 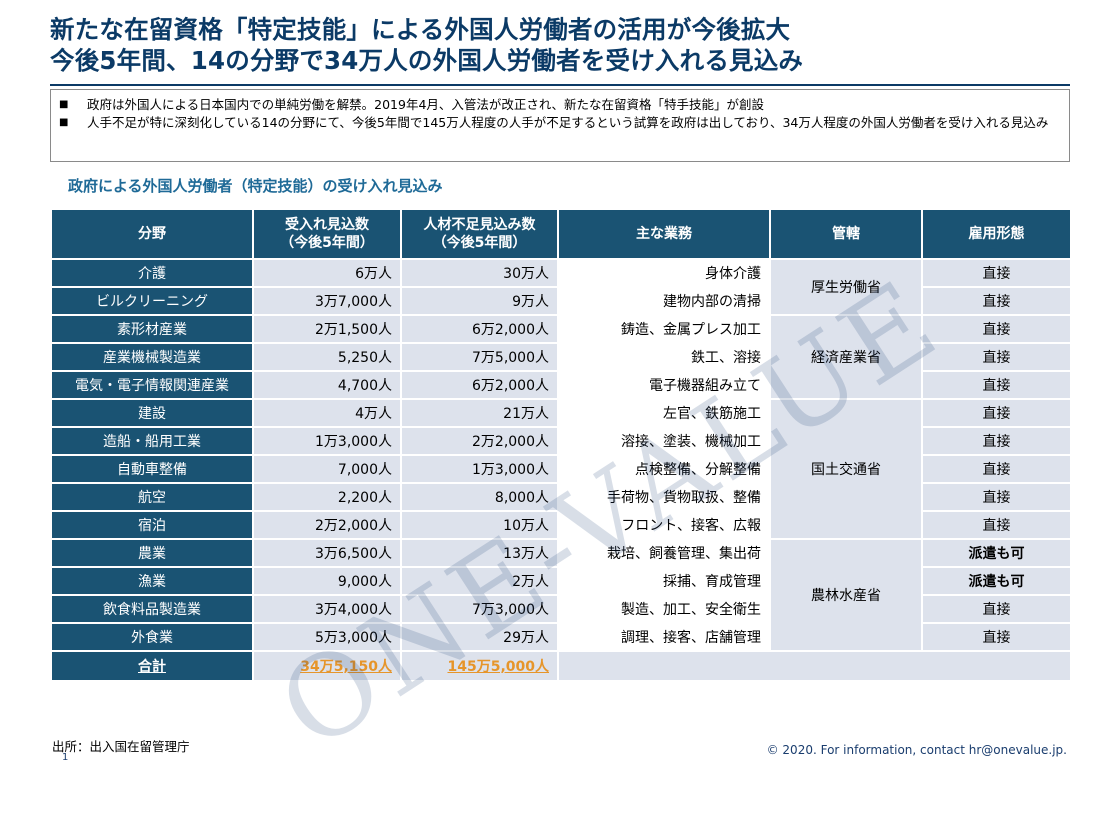 I want to click on shortage-cell: 29万人, so click(x=479, y=637).